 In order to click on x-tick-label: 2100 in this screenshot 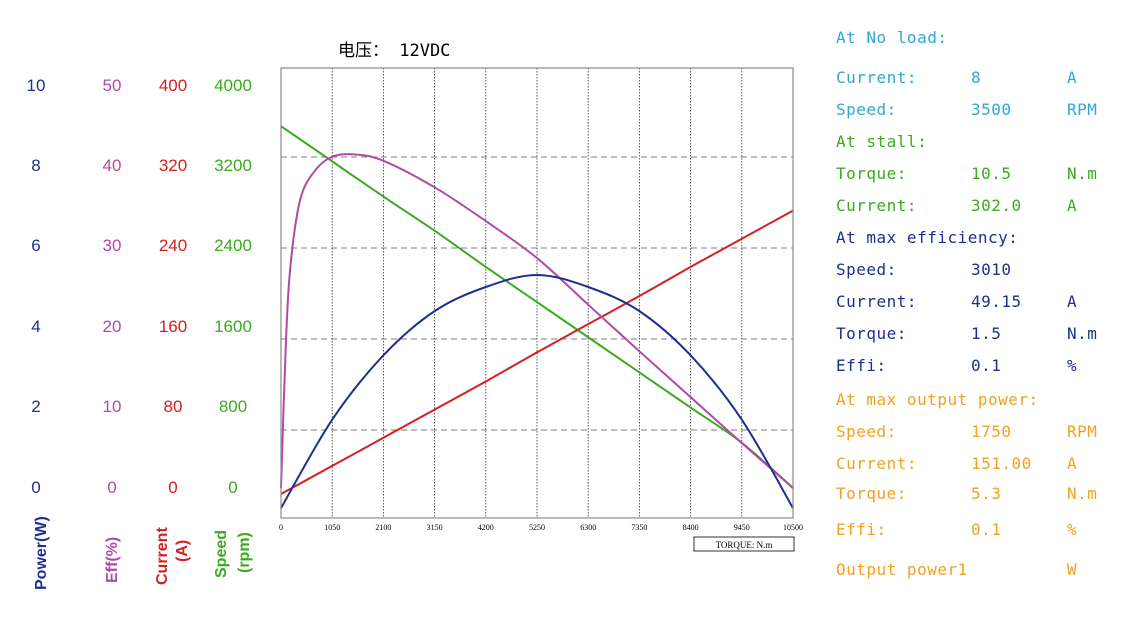, I will do `click(383, 527)`.